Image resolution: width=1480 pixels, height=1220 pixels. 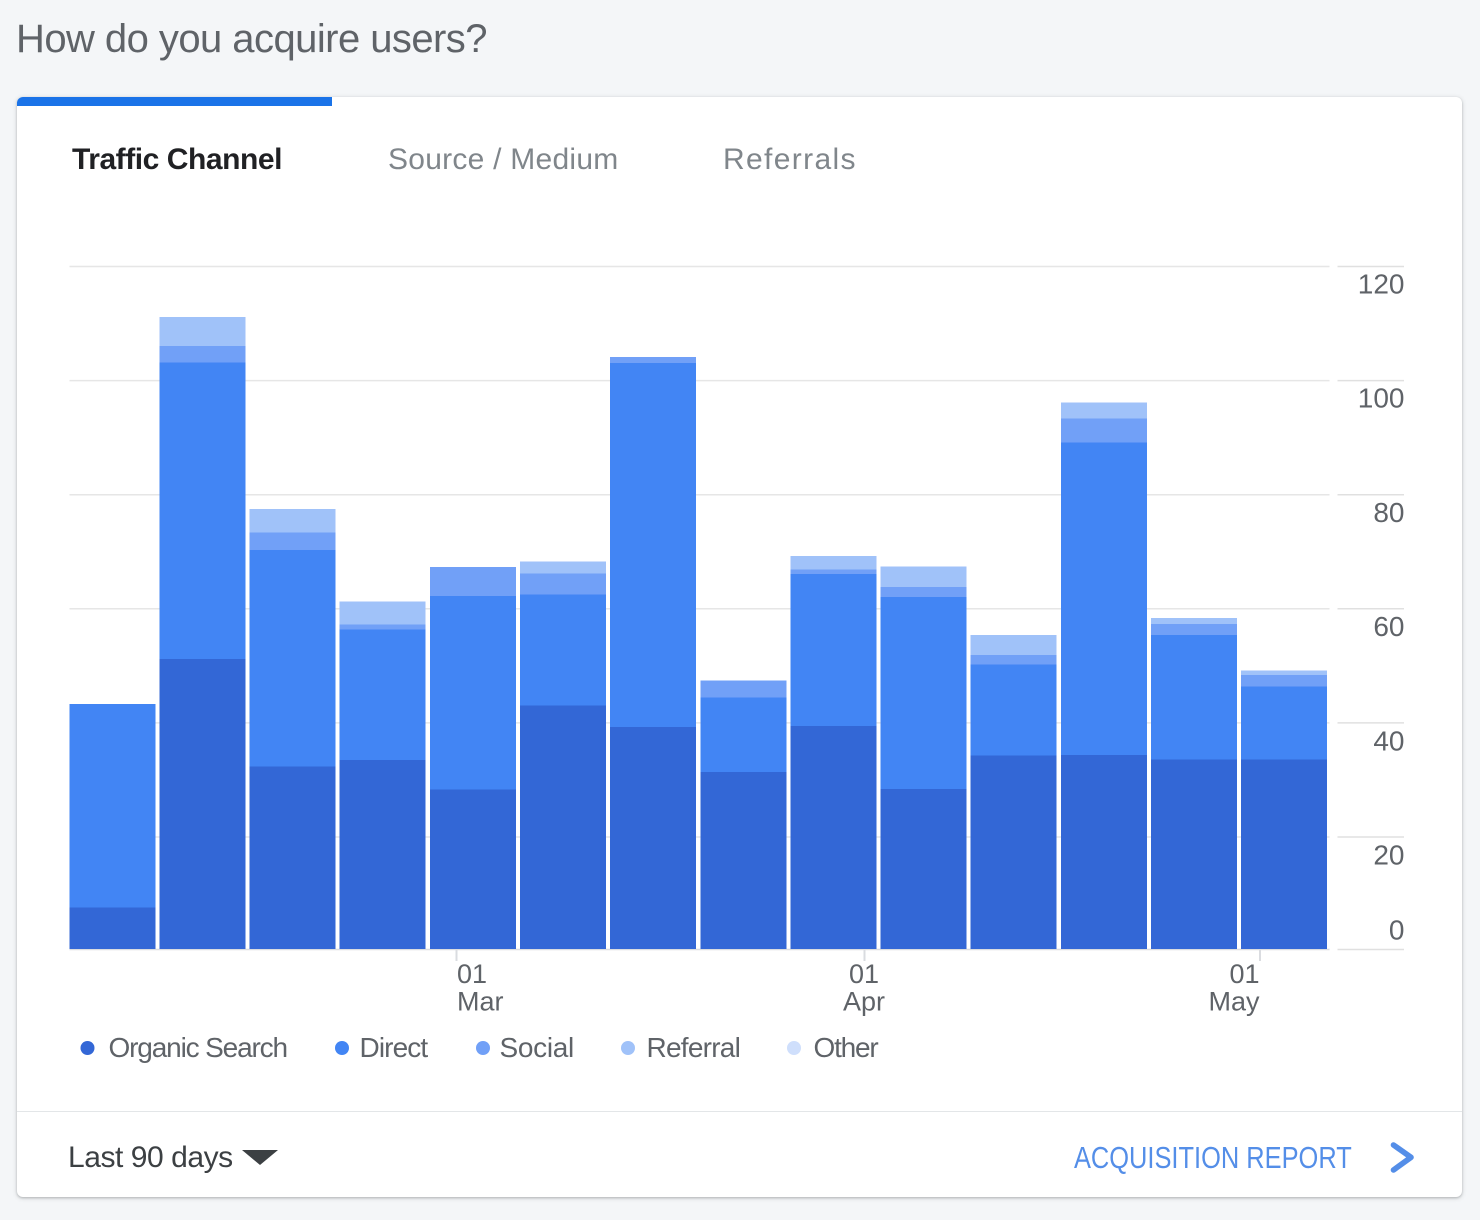 I want to click on svg-text: Referral, so click(x=694, y=1047).